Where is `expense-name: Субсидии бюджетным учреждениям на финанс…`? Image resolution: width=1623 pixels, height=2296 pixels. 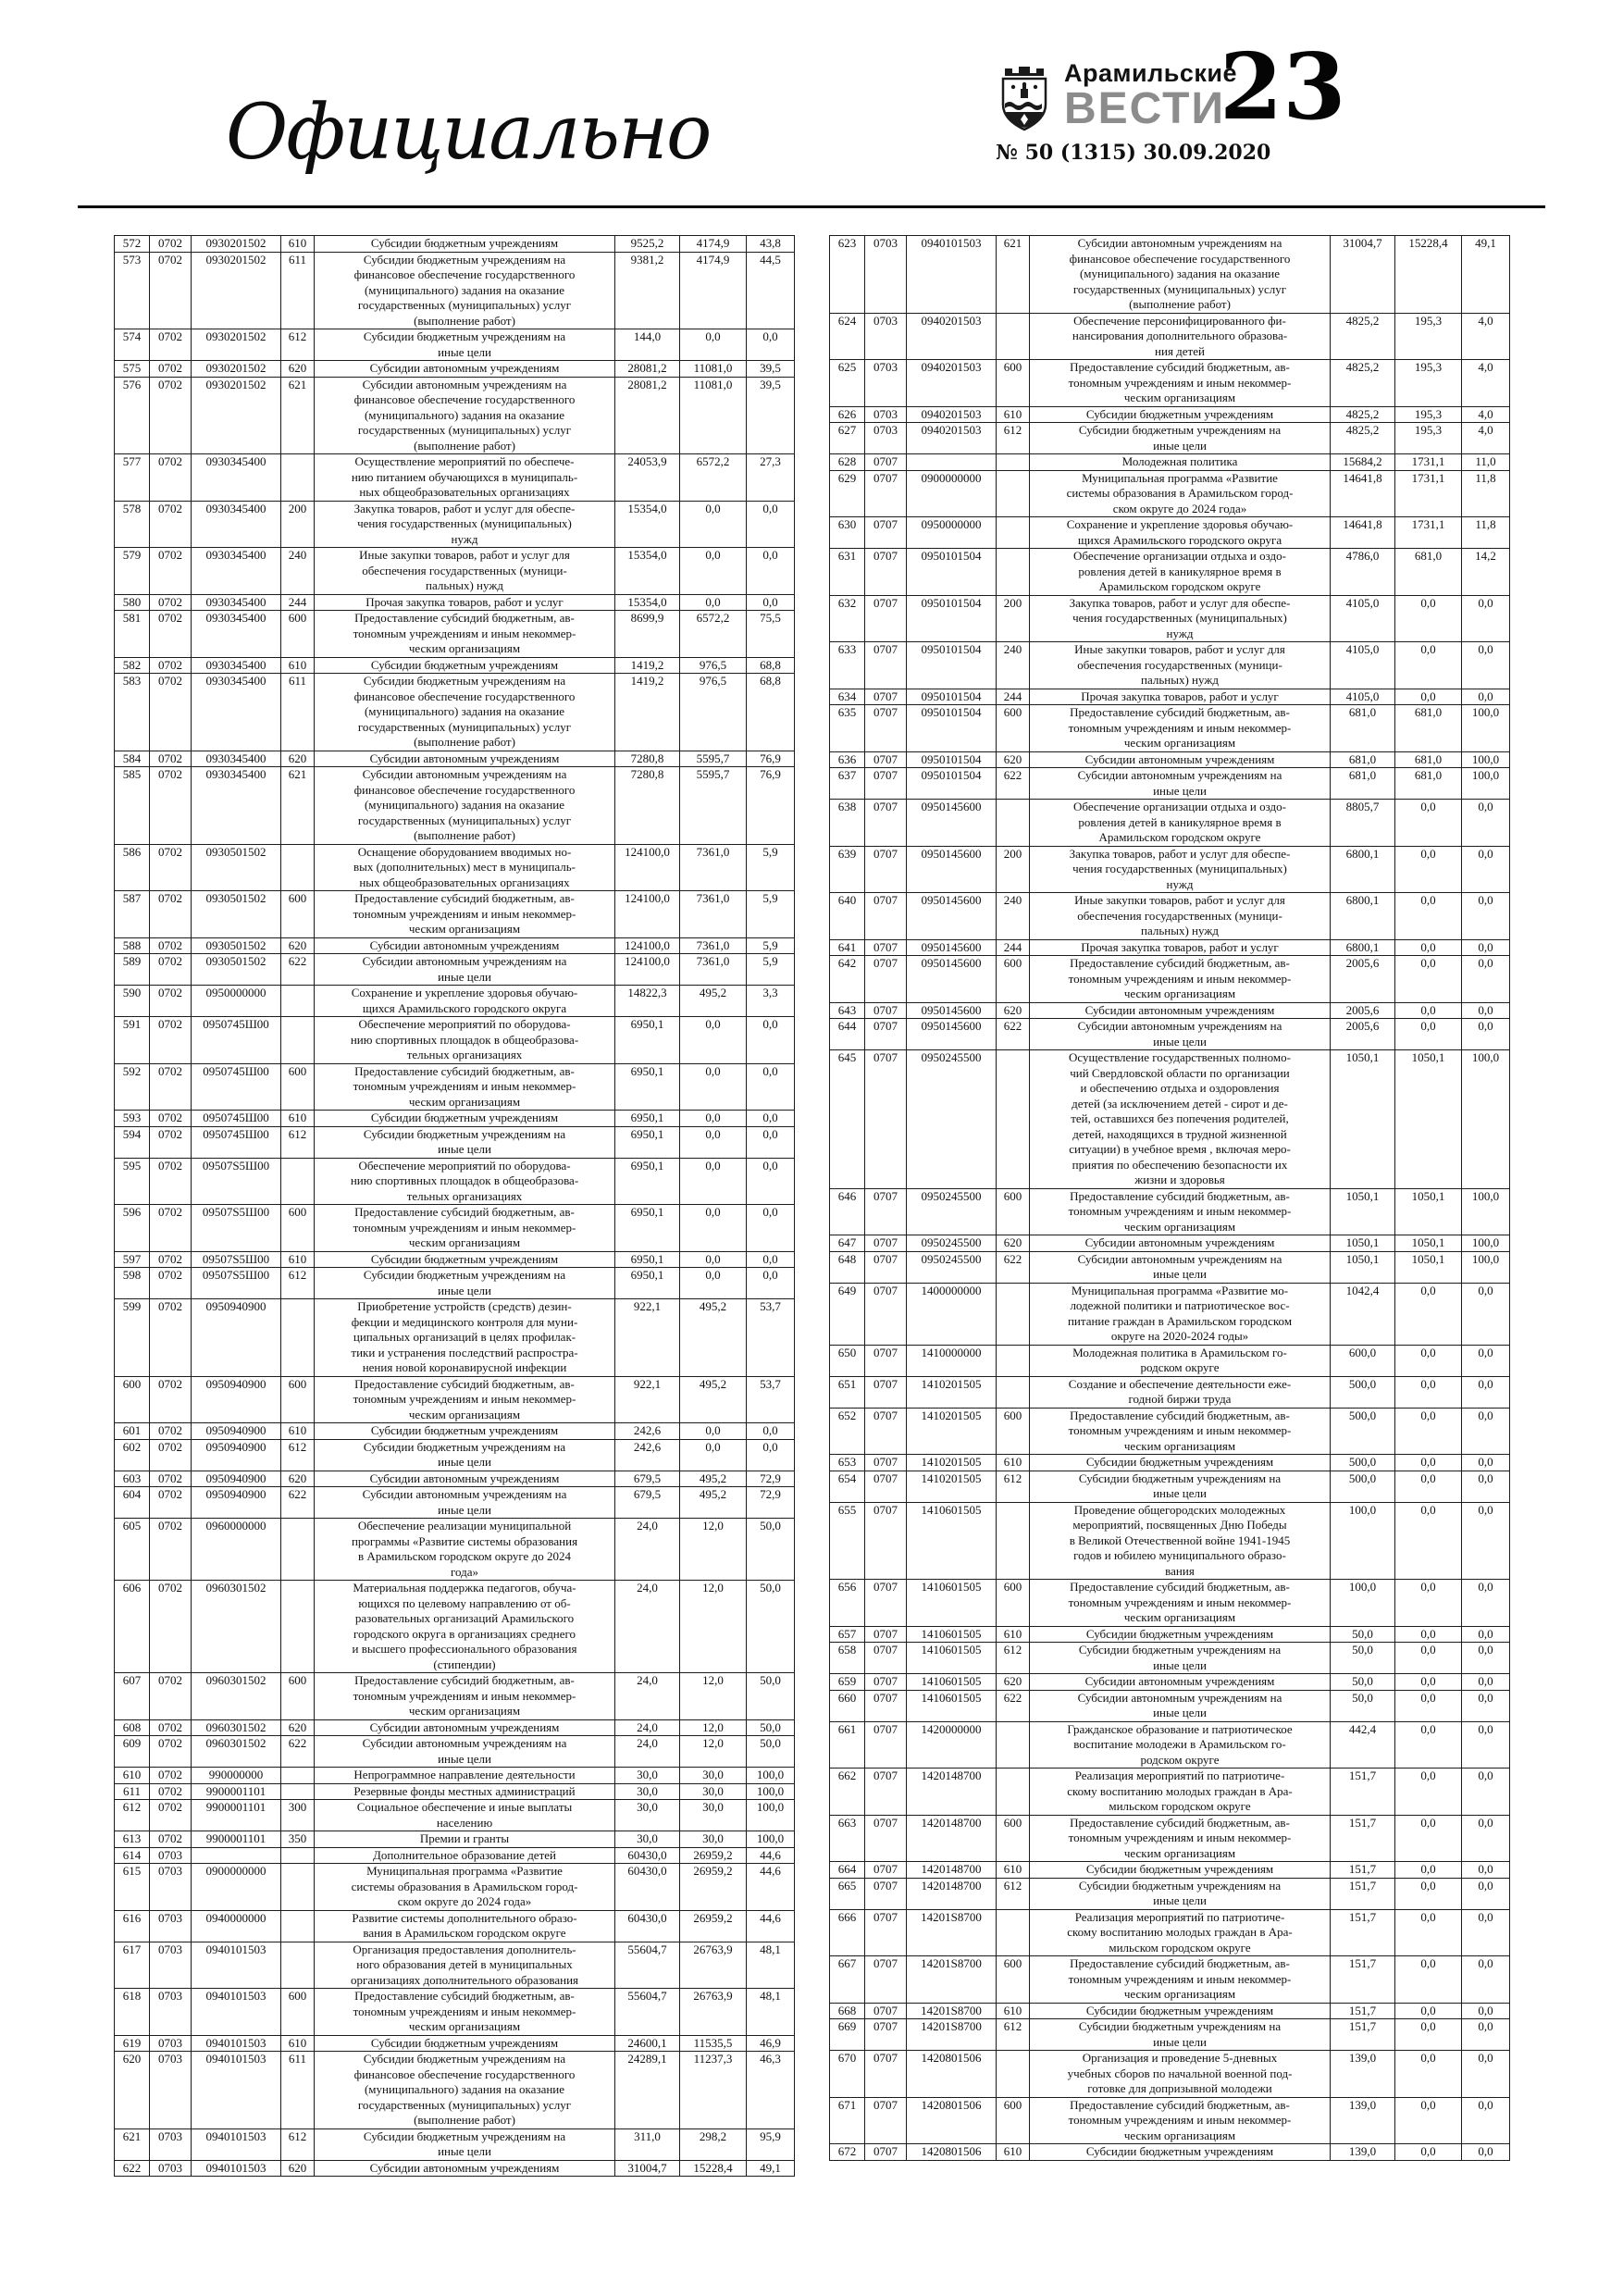 expense-name: Субсидии бюджетным учреждениям на финанс… is located at coordinates (464, 712).